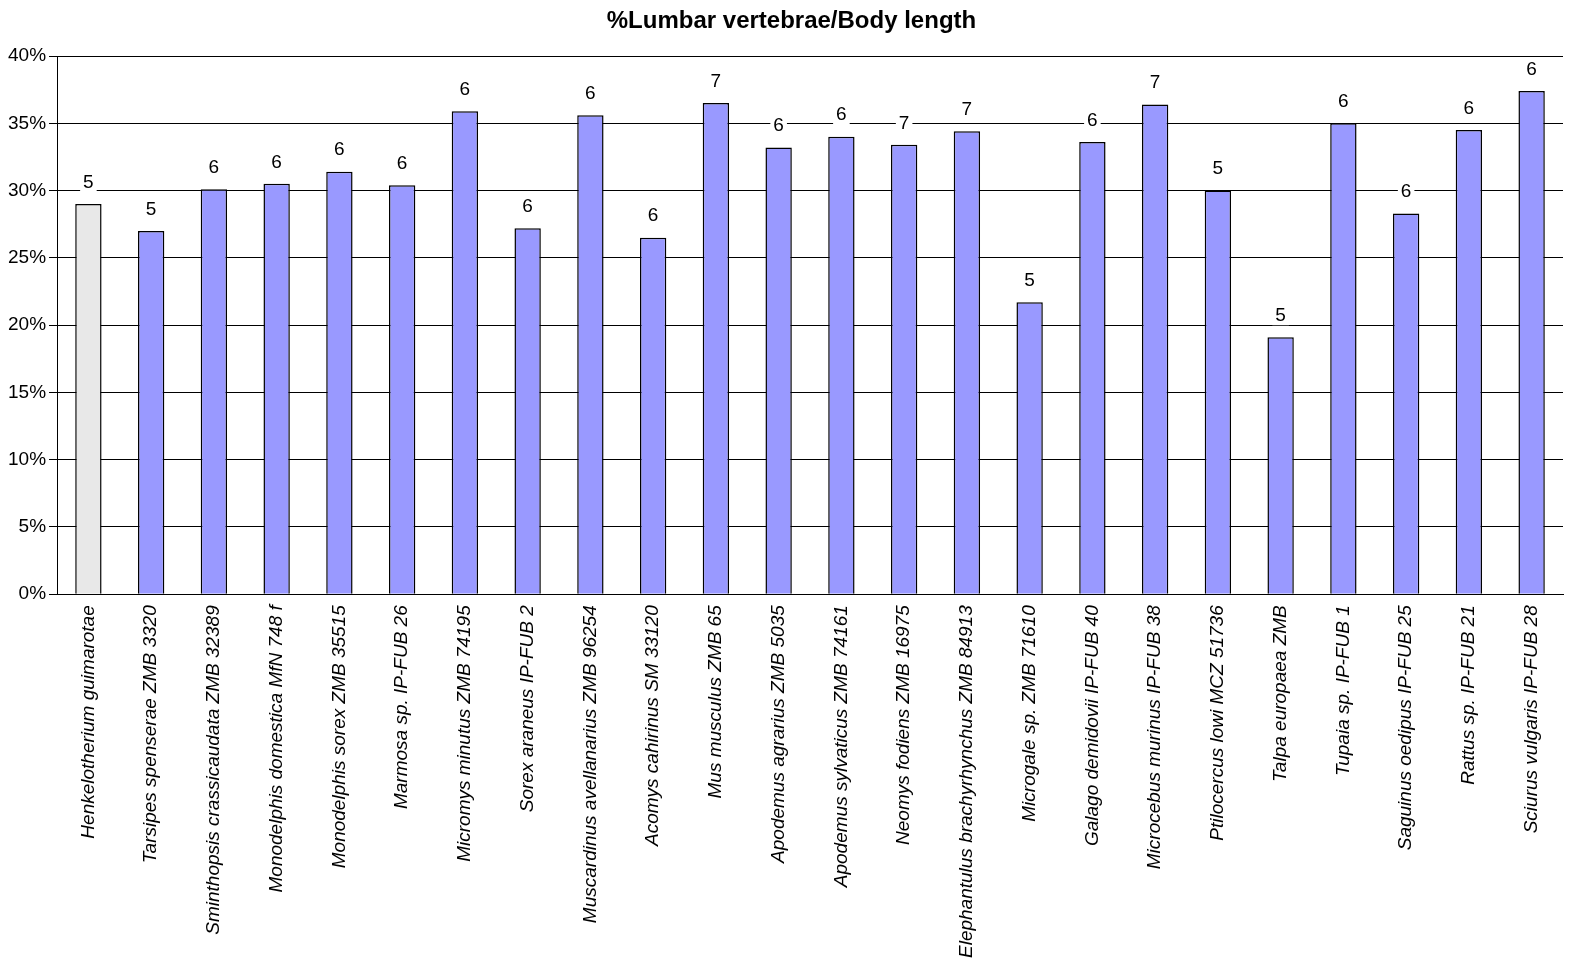  What do you see at coordinates (32, 593) in the screenshot?
I see `y-tick-label: 0%` at bounding box center [32, 593].